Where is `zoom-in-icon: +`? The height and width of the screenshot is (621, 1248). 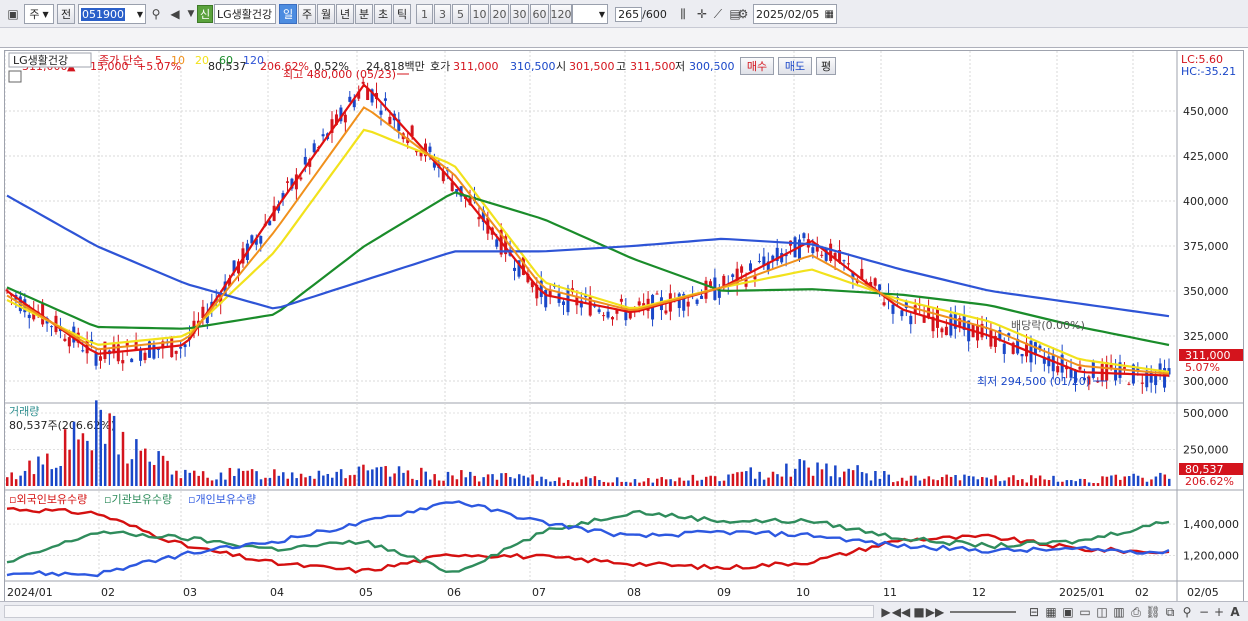
zoom-in-icon: + is located at coordinates (1219, 612).